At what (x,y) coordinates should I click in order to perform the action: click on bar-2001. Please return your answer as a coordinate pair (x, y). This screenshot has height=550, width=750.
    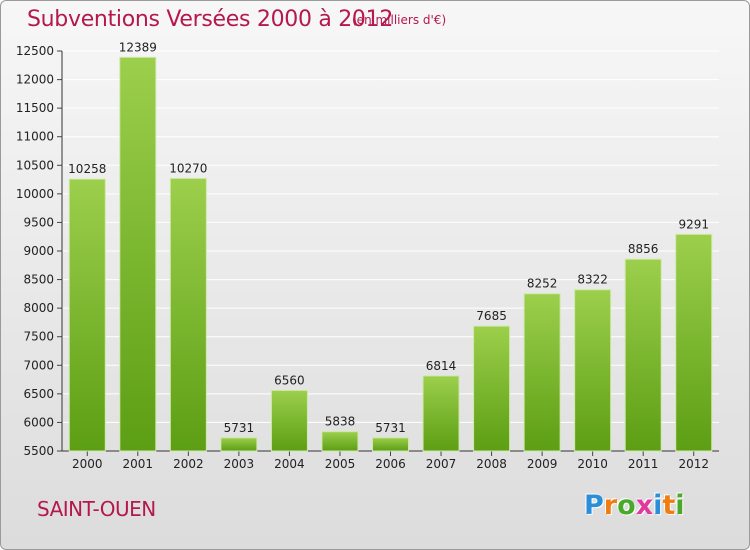
    Looking at the image, I should click on (138, 254).